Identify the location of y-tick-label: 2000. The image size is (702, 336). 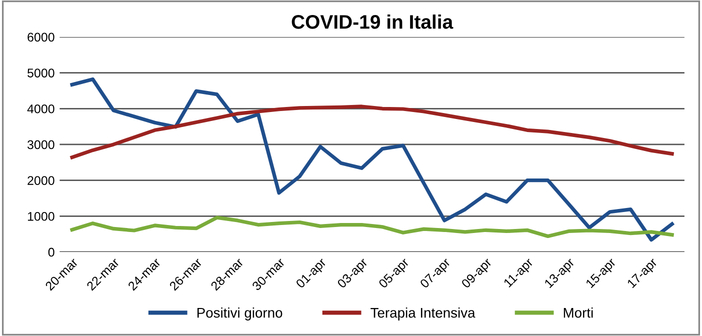
(41, 180).